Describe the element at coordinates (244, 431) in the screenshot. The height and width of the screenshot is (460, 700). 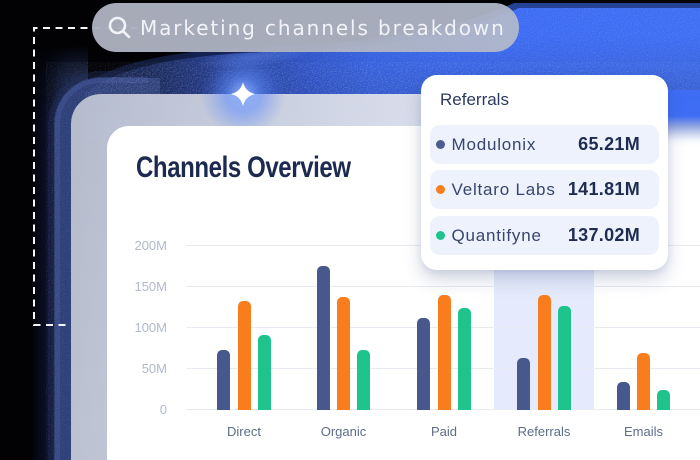
I see `x-axis-category-label: Direct` at that location.